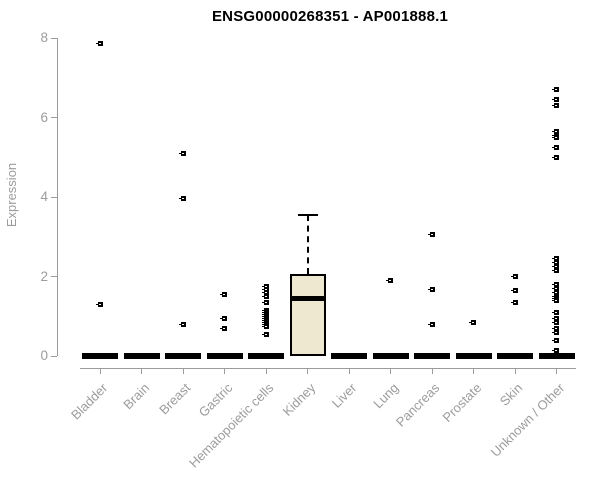 The height and width of the screenshot is (500, 600). Describe the element at coordinates (330, 16) in the screenshot. I see `chart-title: ENSG00000268351 - AP001888.1` at that location.